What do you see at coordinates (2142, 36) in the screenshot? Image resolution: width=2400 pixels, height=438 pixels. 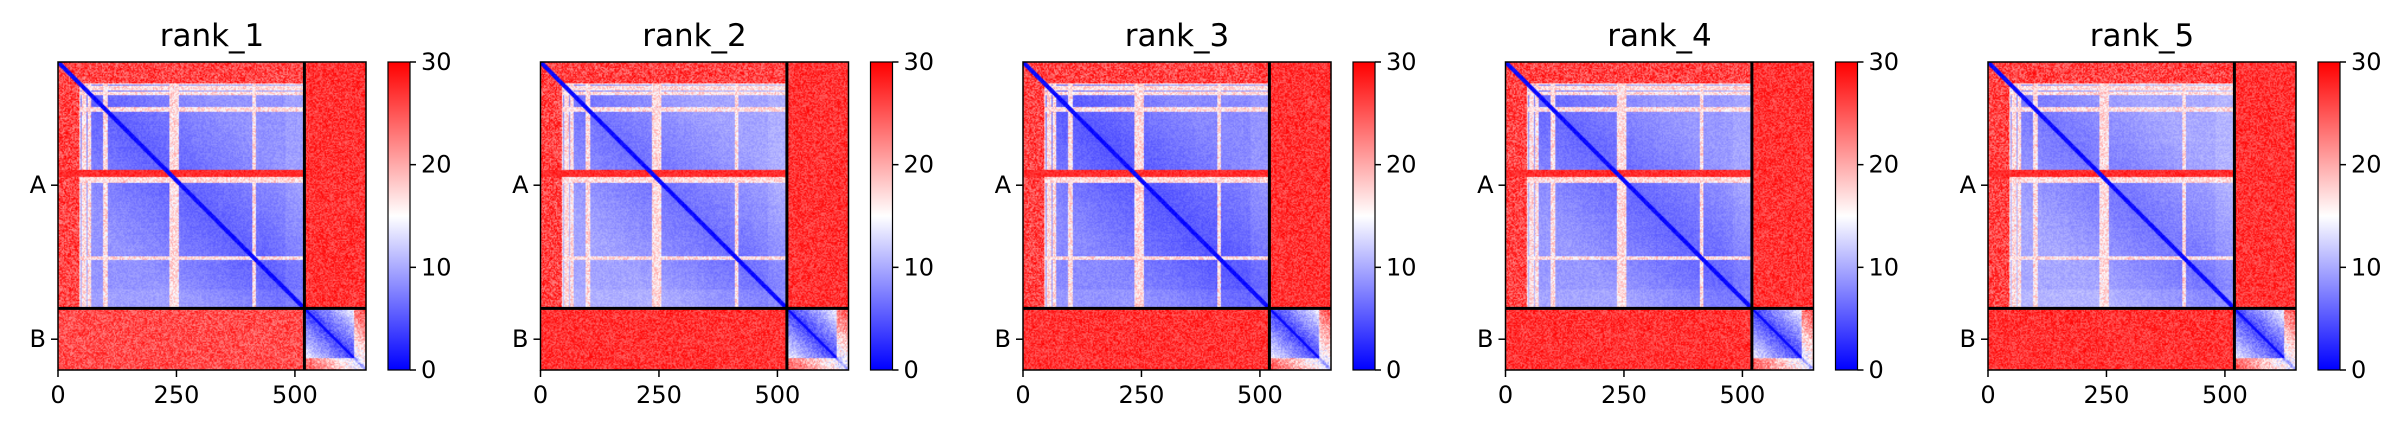 I see `panel-title: rank_5` at bounding box center [2142, 36].